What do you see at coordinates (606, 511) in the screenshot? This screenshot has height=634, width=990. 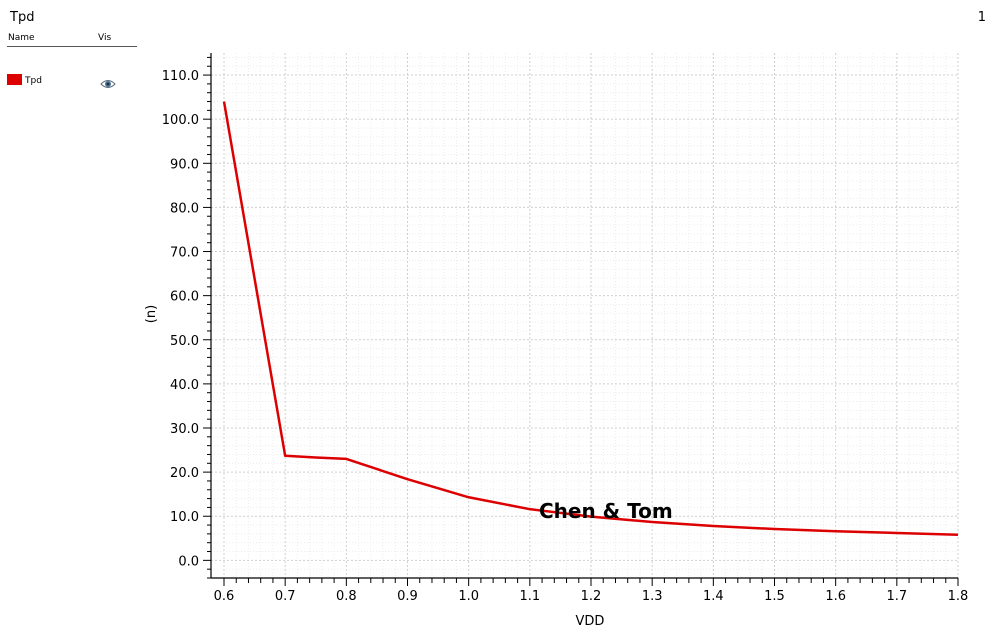 I see `watermark-text: Chen & Tom` at bounding box center [606, 511].